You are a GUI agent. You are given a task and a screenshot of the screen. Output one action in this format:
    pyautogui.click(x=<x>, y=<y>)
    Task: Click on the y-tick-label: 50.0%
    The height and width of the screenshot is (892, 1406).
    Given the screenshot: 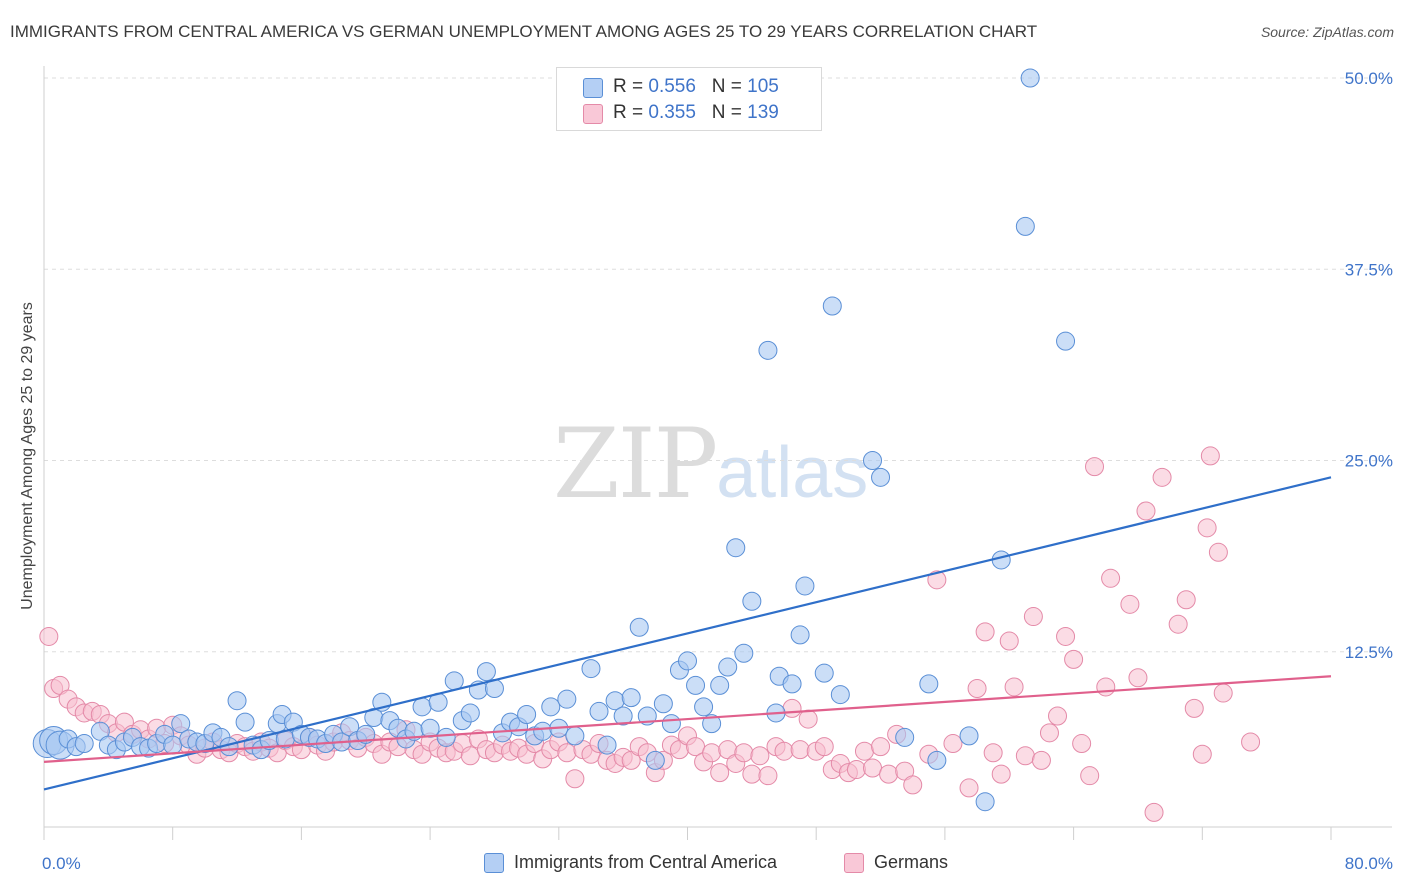 What is the action you would take?
    pyautogui.click(x=1369, y=78)
    